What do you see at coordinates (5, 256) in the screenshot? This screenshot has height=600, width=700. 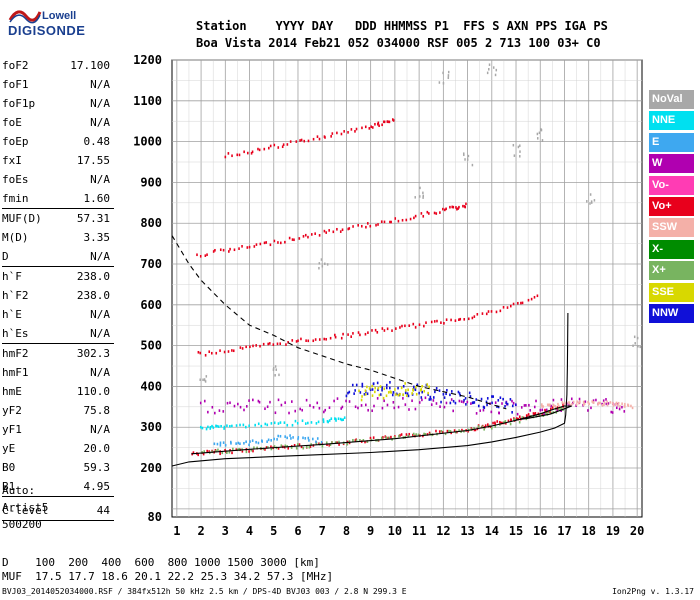 I see `param-name: D` at bounding box center [5, 256].